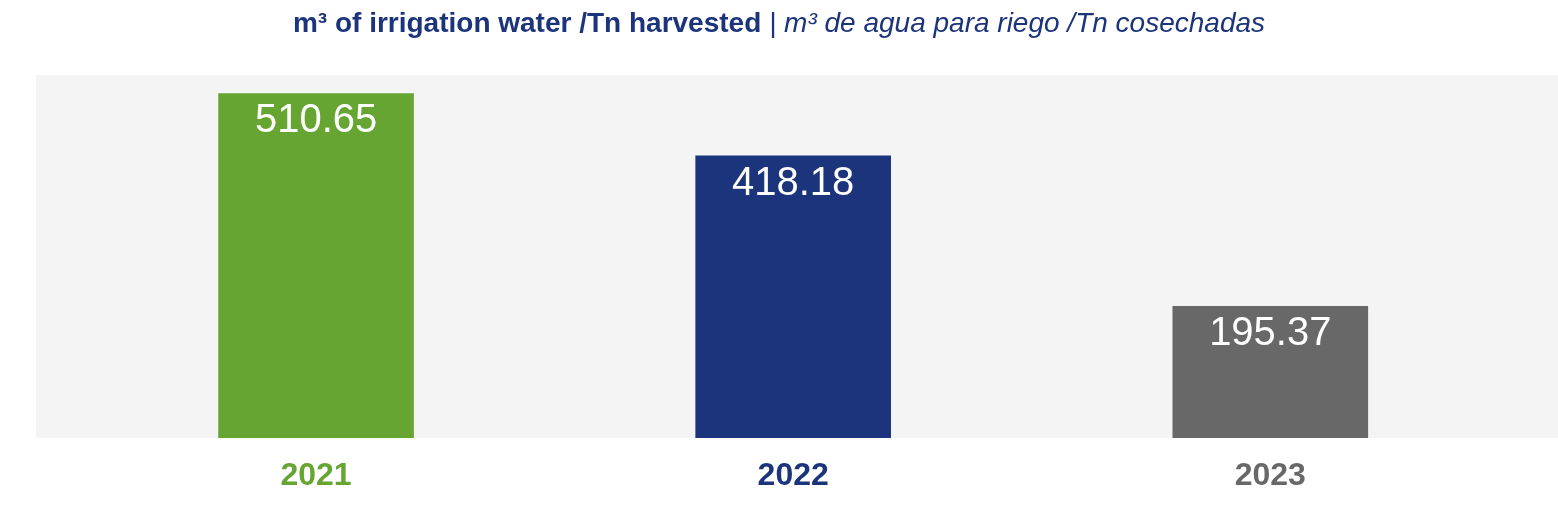  I want to click on data-label: 418.18, so click(793, 180).